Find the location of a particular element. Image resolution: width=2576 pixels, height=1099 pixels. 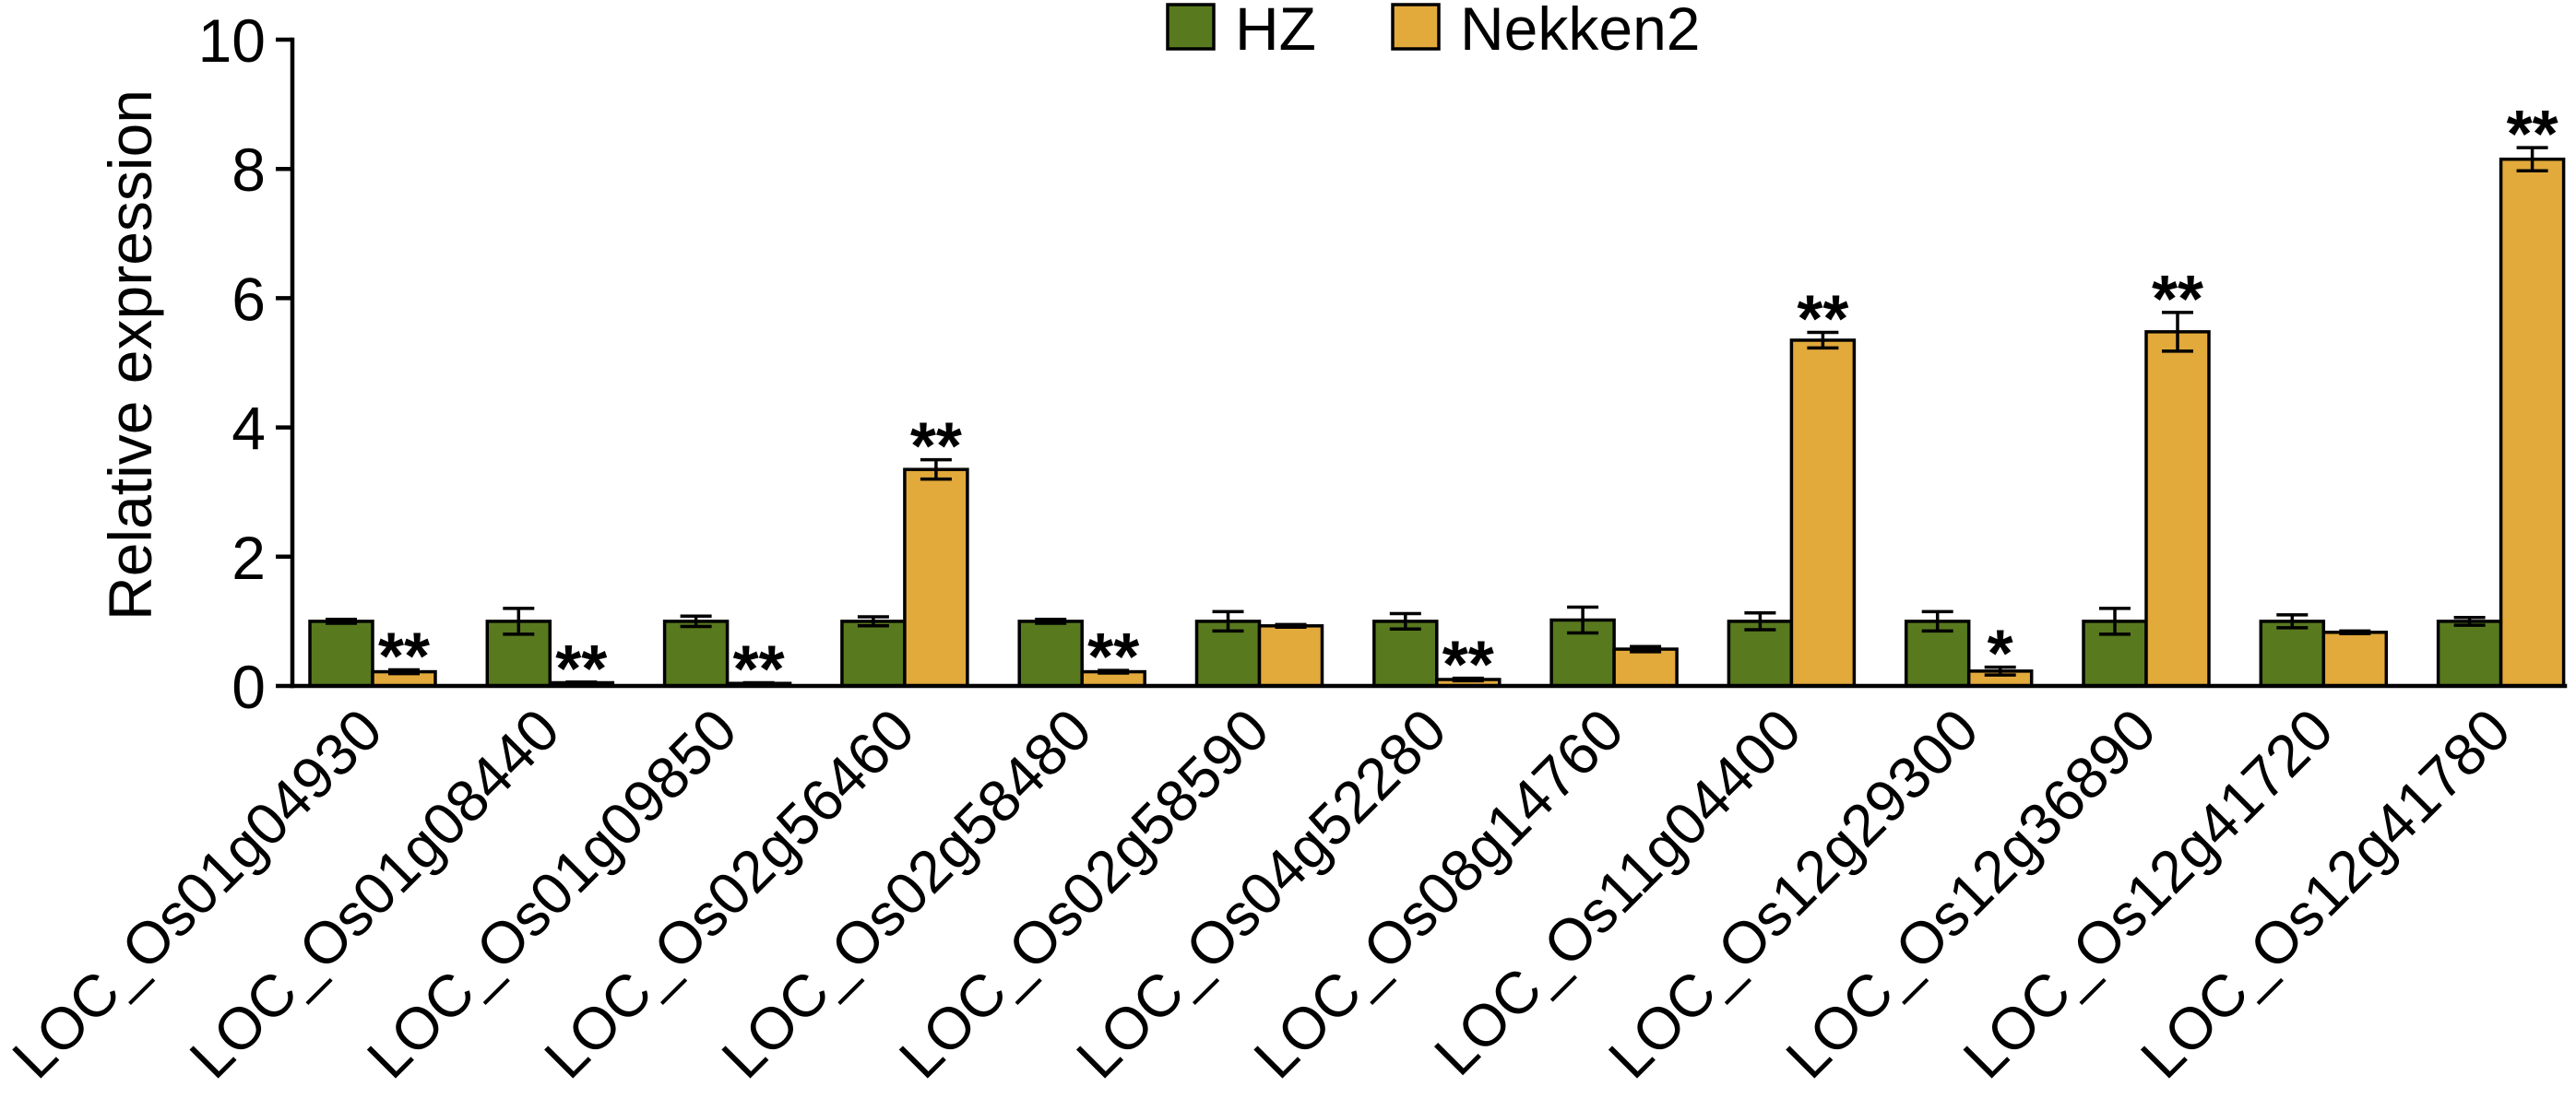

legend-swatch-nekken2 is located at coordinates (1416, 27).